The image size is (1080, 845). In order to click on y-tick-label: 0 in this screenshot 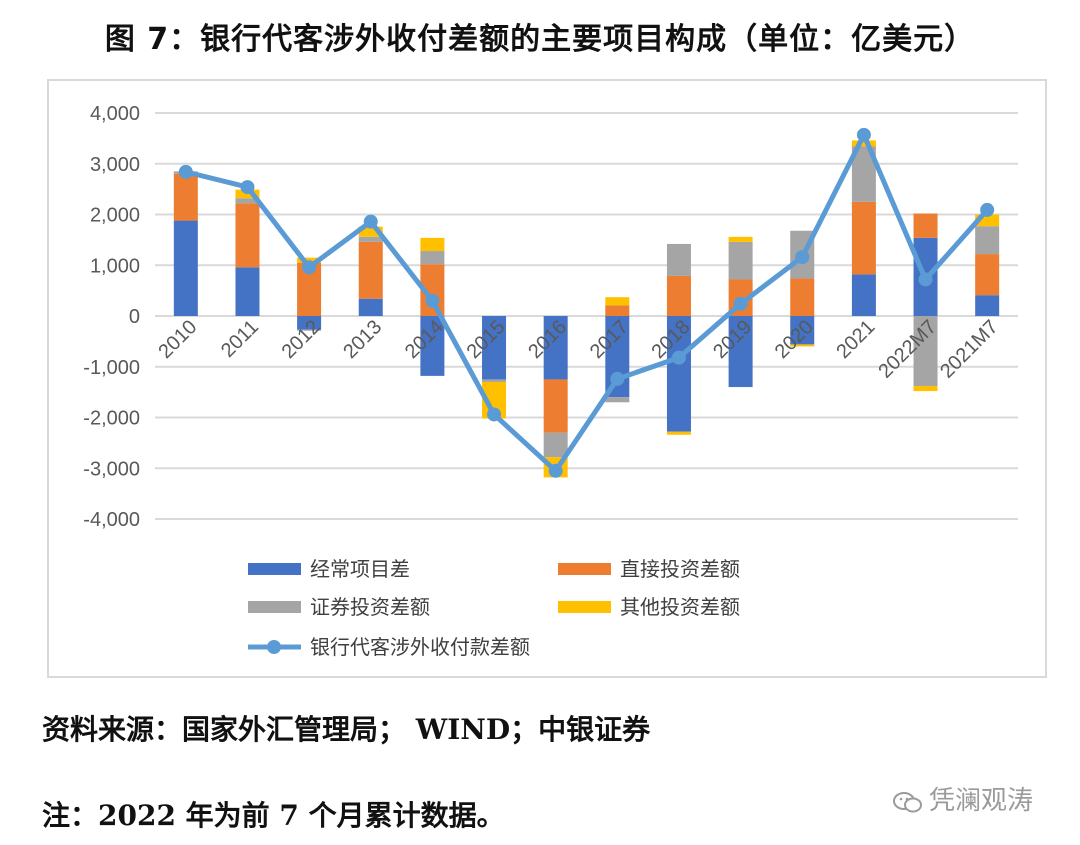, I will do `click(134, 317)`.